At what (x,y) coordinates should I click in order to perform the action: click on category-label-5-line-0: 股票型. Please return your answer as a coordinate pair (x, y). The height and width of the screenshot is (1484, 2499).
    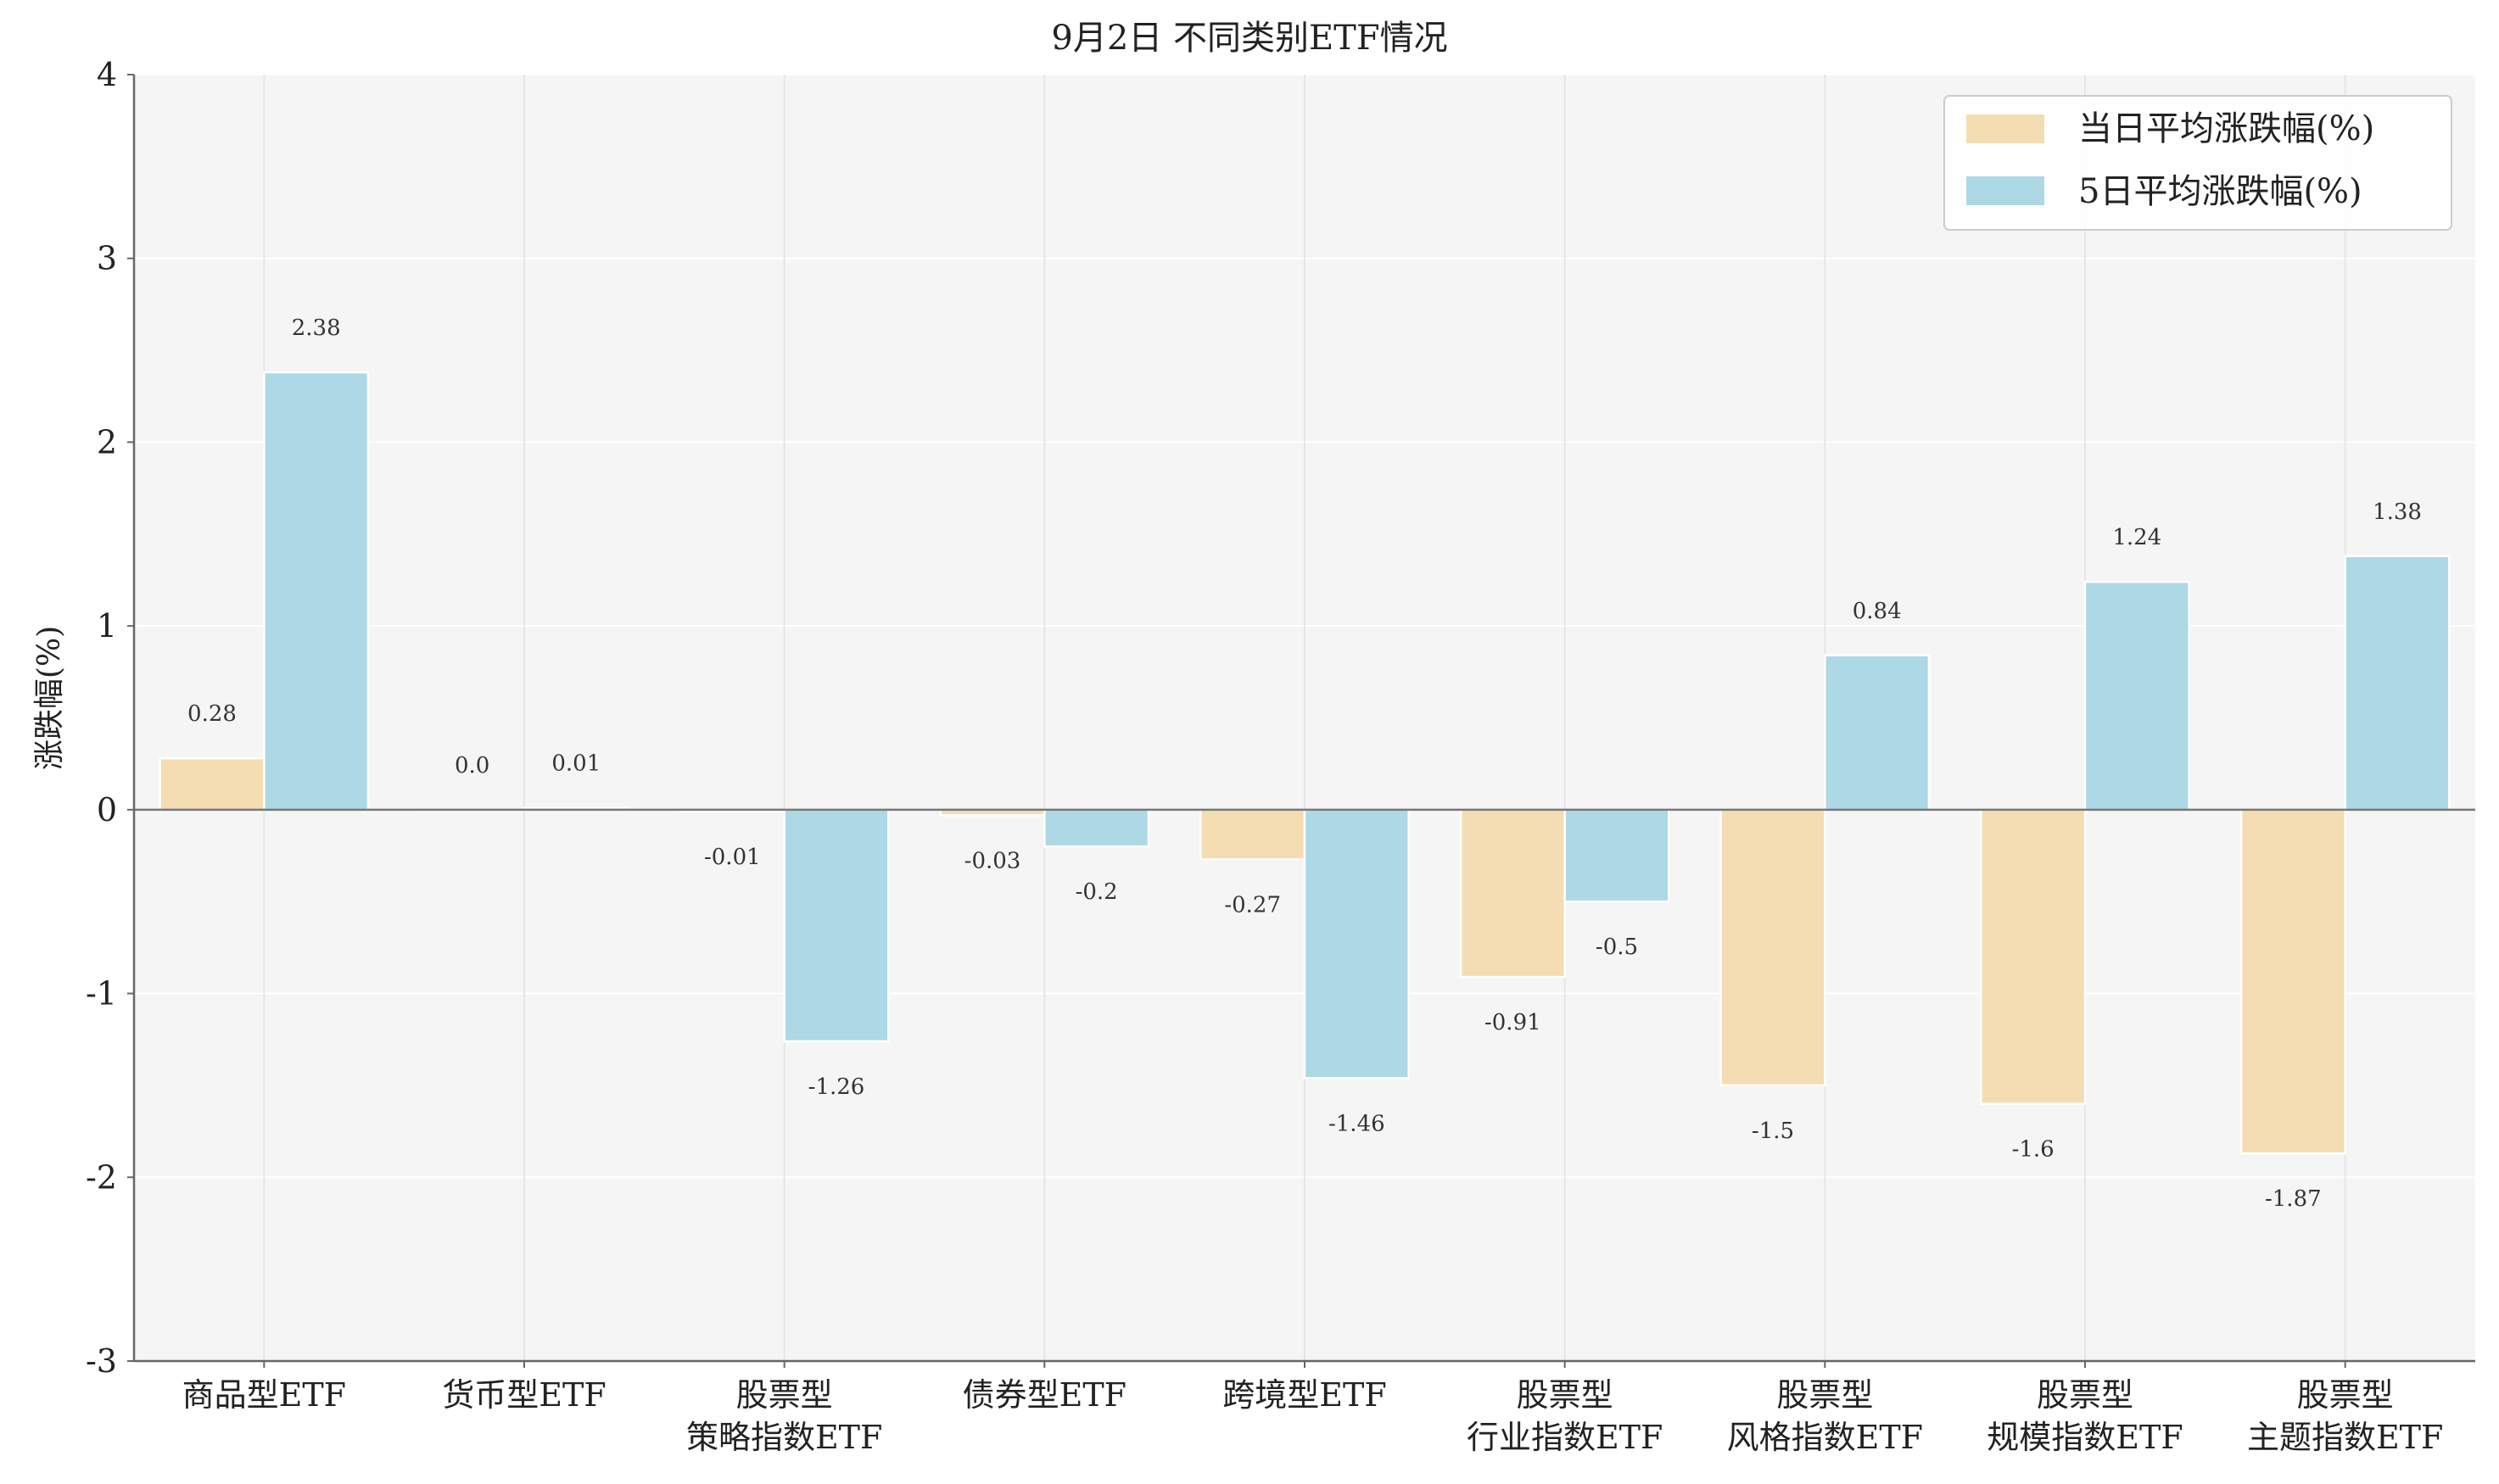
    Looking at the image, I should click on (1565, 1395).